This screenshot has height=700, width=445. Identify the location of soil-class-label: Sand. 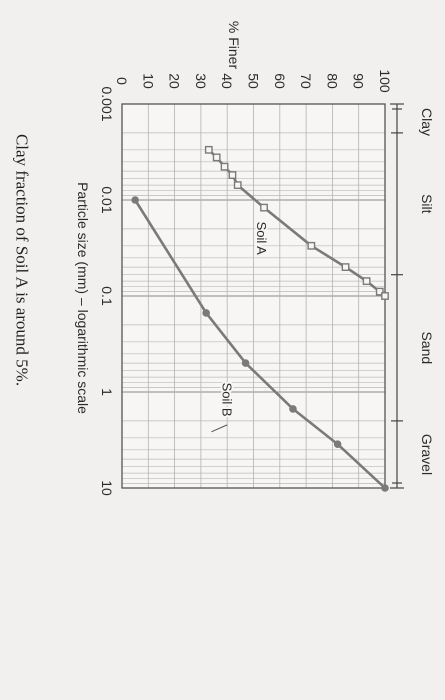
(427, 347).